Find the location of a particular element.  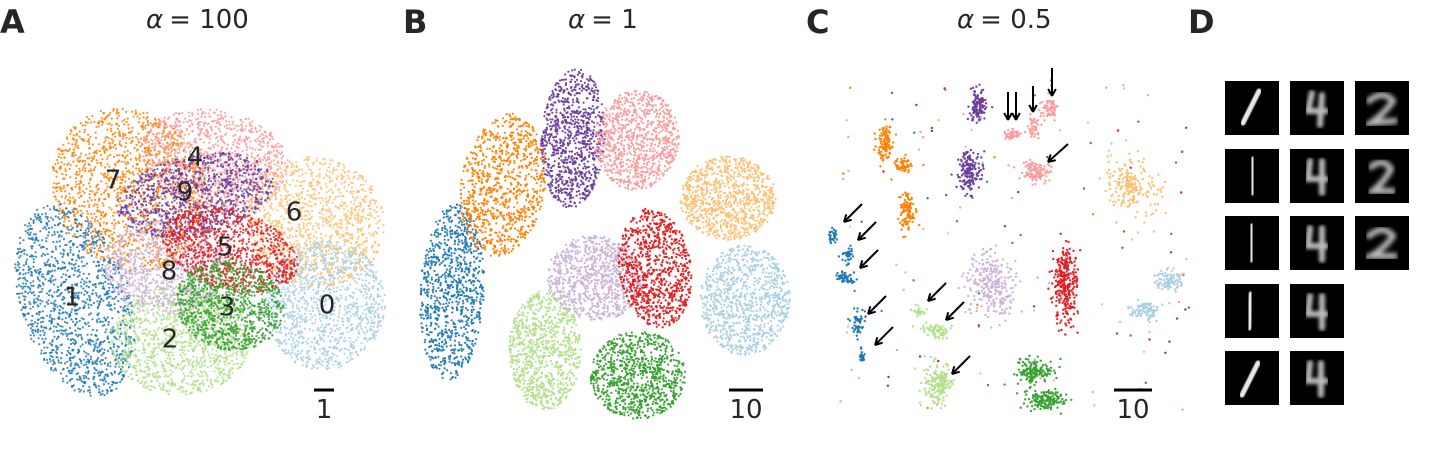

cluster-label-5: 5 is located at coordinates (225, 248).